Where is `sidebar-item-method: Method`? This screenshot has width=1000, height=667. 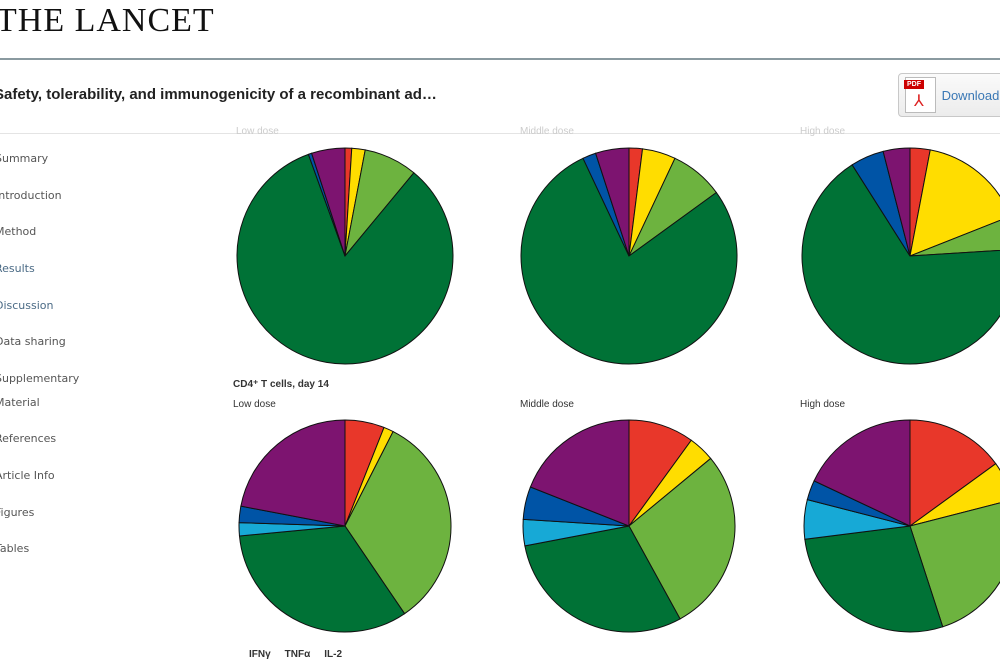
sidebar-item-method: Method is located at coordinates (18, 232).